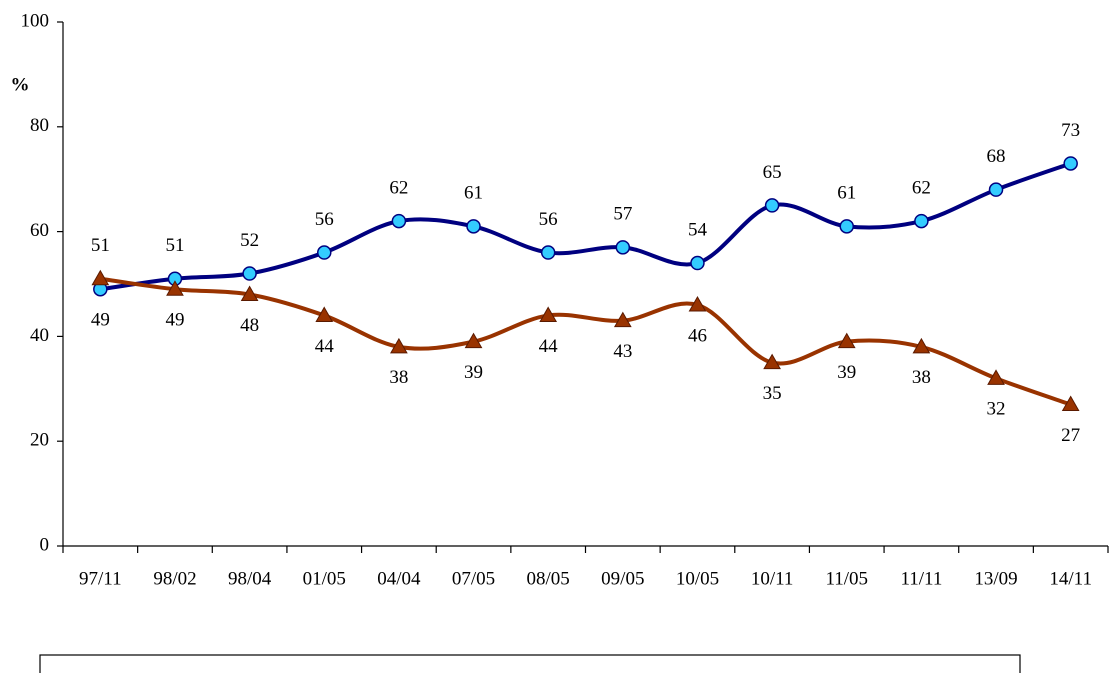 The height and width of the screenshot is (673, 1112). I want to click on y-tick-label: 20, so click(39, 440).